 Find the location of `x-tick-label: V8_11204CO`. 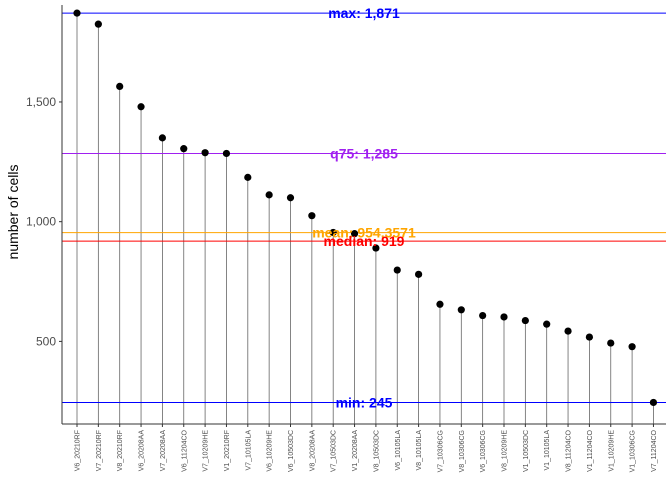

x-tick-label: V8_11204CO is located at coordinates (569, 450).